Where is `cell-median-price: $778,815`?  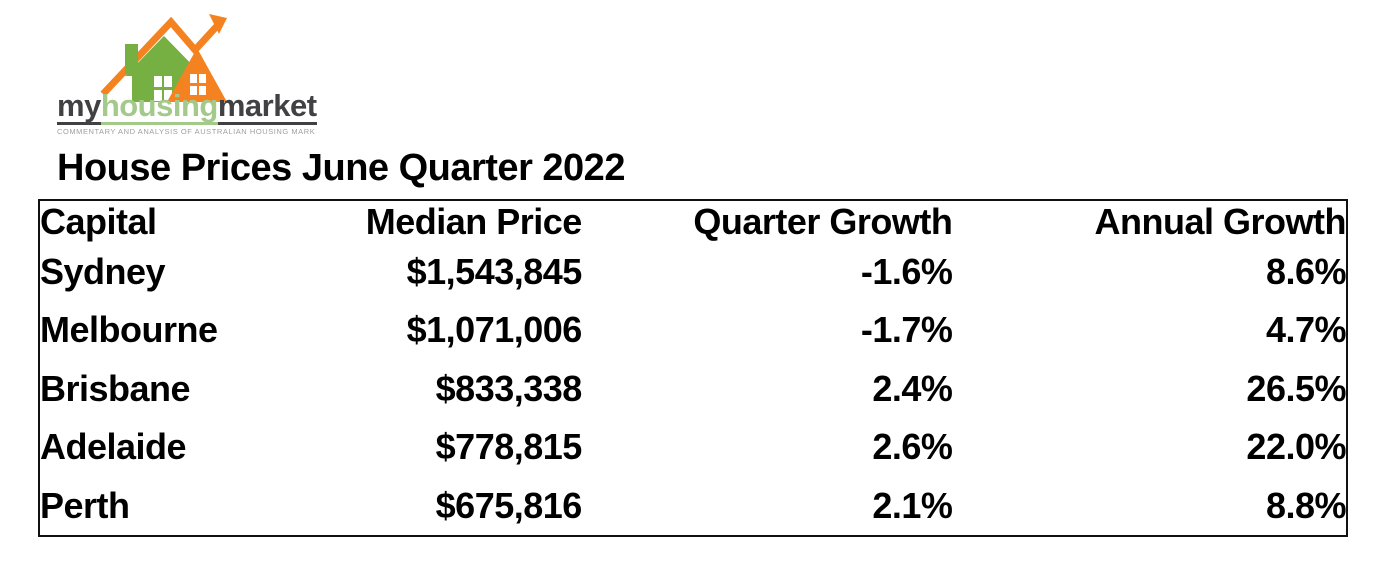 cell-median-price: $778,815 is located at coordinates (508, 447).